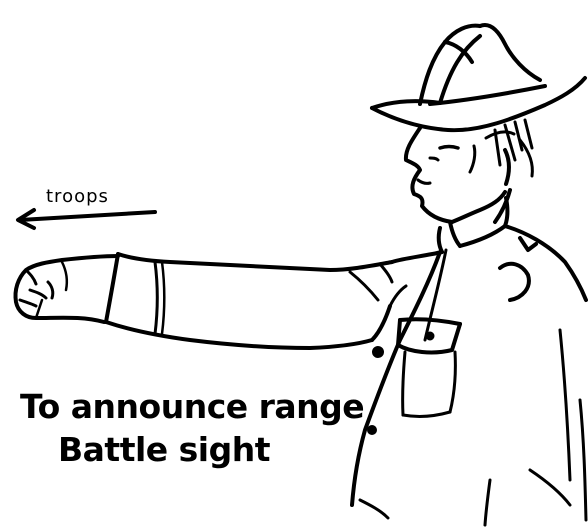 Image resolution: width=588 pixels, height=531 pixels. What do you see at coordinates (478, 78) in the screenshot?
I see `campaign-hat` at bounding box center [478, 78].